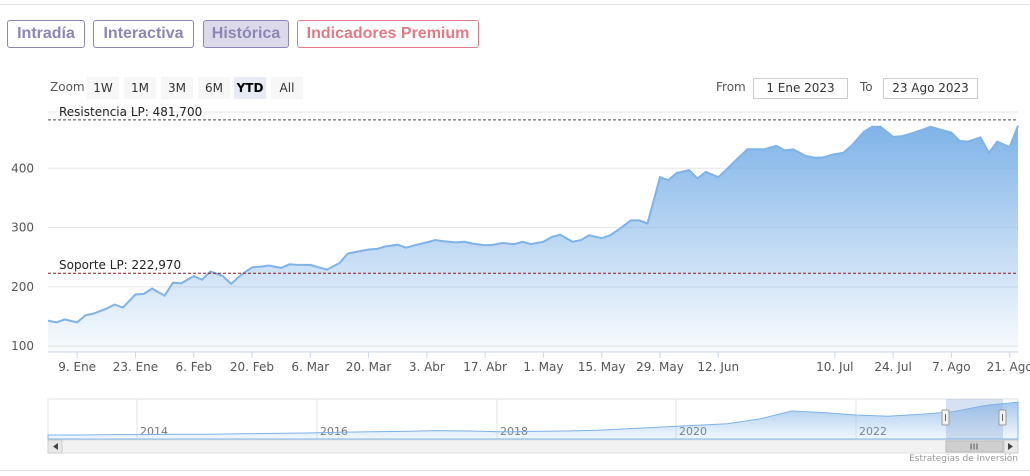 The height and width of the screenshot is (476, 1030). I want to click on y-tick-label: 200, so click(22, 287).